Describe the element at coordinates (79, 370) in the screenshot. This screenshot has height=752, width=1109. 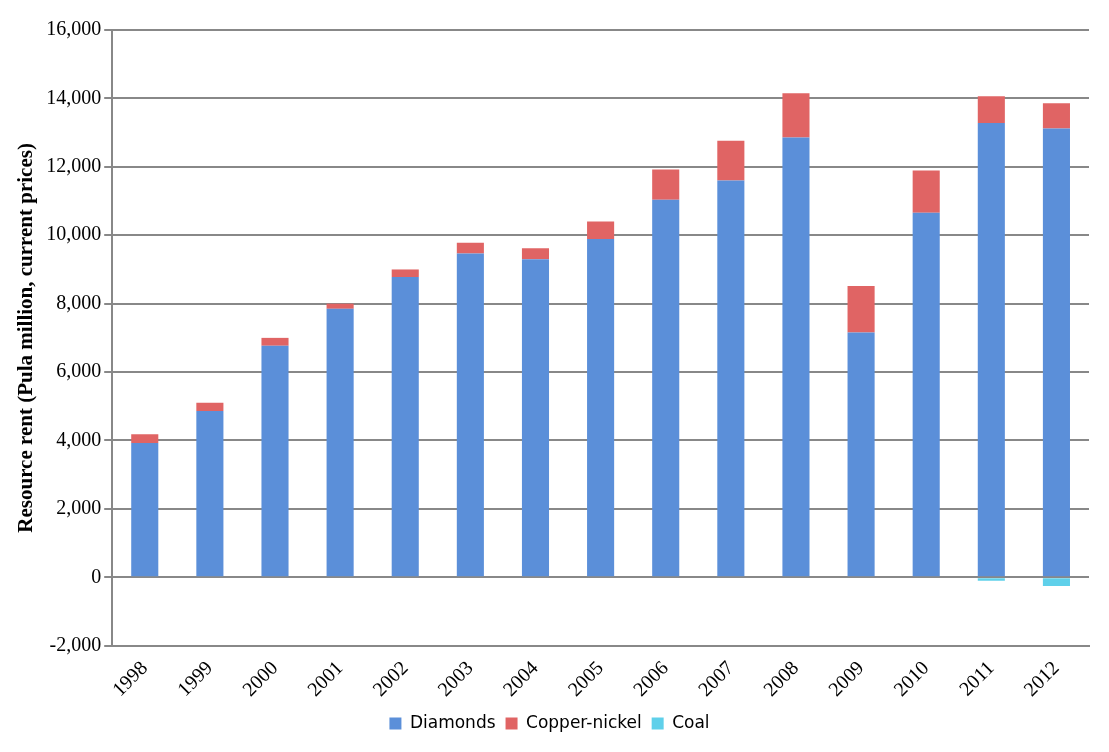
I see `y-tick-label: 6,000` at that location.